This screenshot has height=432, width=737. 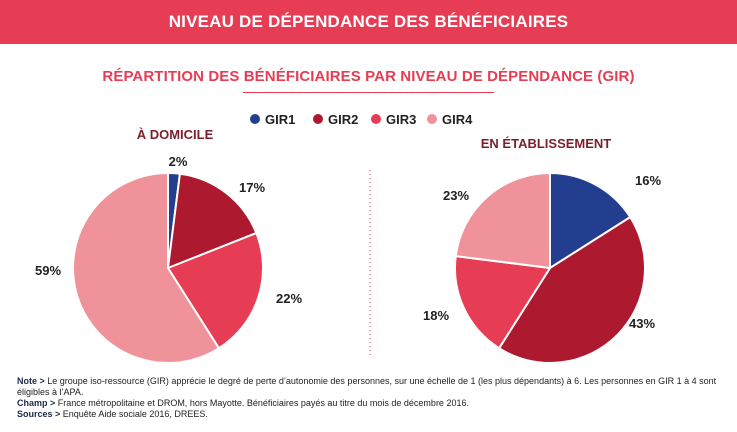 What do you see at coordinates (39, 414) in the screenshot?
I see `sources-label: Sources >` at bounding box center [39, 414].